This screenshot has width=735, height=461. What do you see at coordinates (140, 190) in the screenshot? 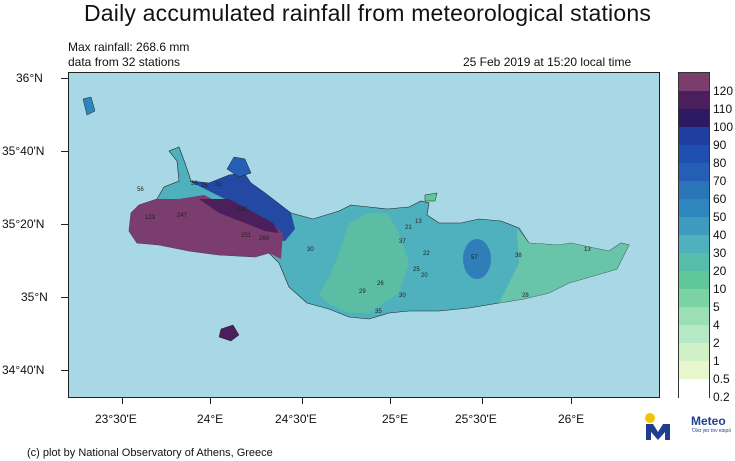
I see `station-value: 56` at bounding box center [140, 190].